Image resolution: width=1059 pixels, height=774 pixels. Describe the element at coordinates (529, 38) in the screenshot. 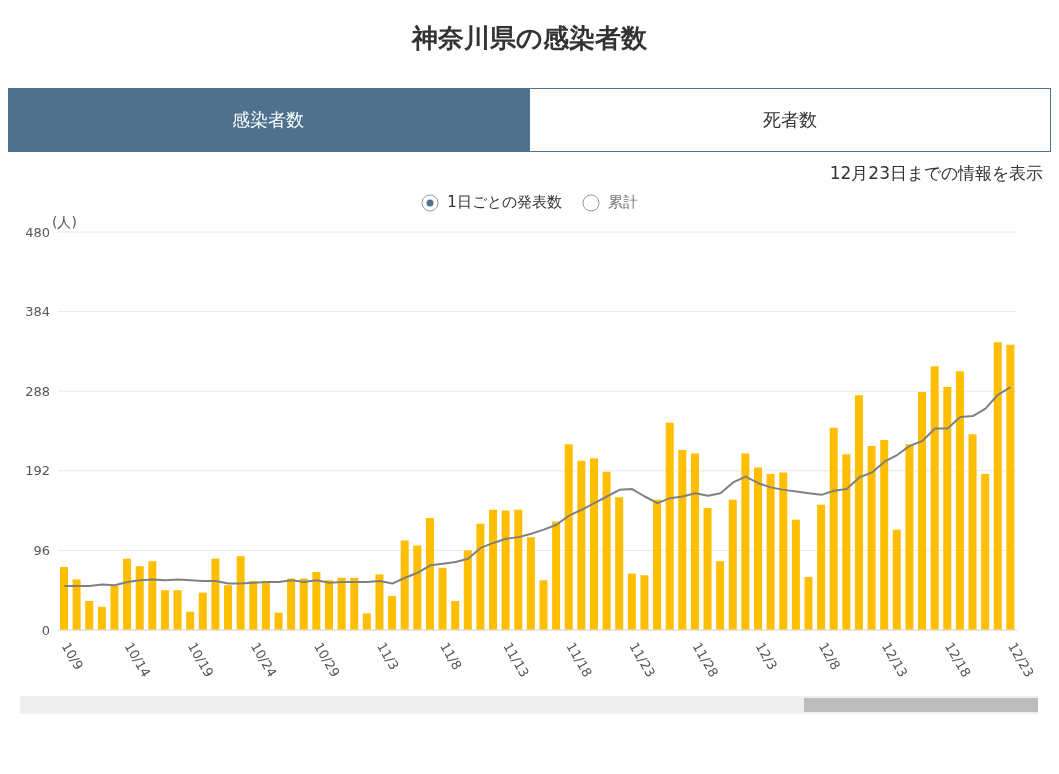

I see `chart-title: 神奈川県の感染者数` at that location.